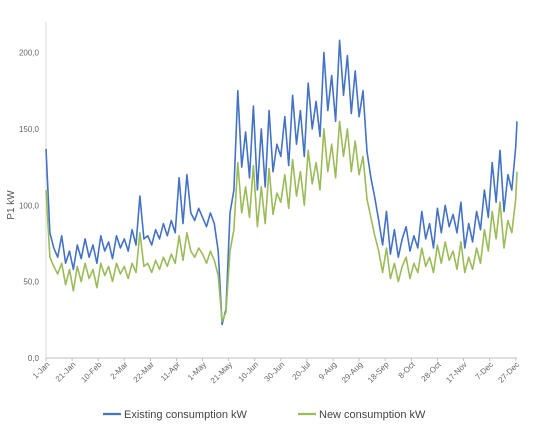 This screenshot has height=439, width=540. I want to click on x-tick-label: 1-Jan, so click(41, 370).